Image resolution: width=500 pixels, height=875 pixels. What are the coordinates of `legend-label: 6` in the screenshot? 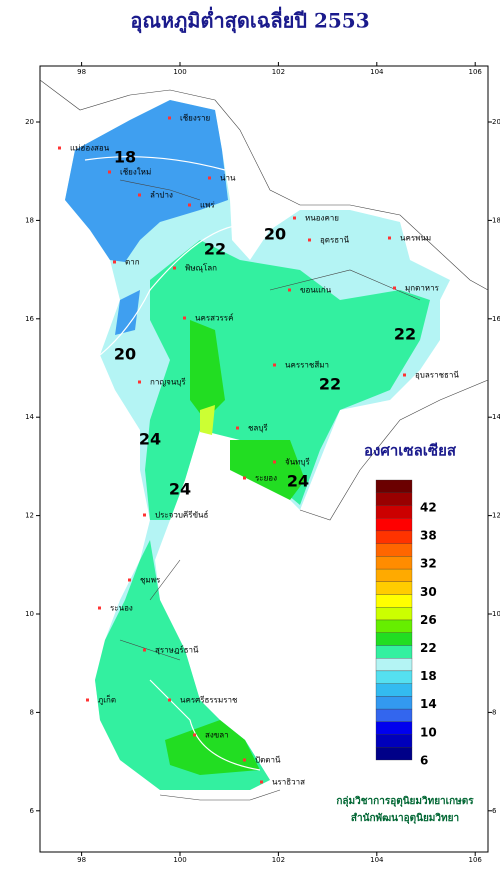 It's located at (424, 760).